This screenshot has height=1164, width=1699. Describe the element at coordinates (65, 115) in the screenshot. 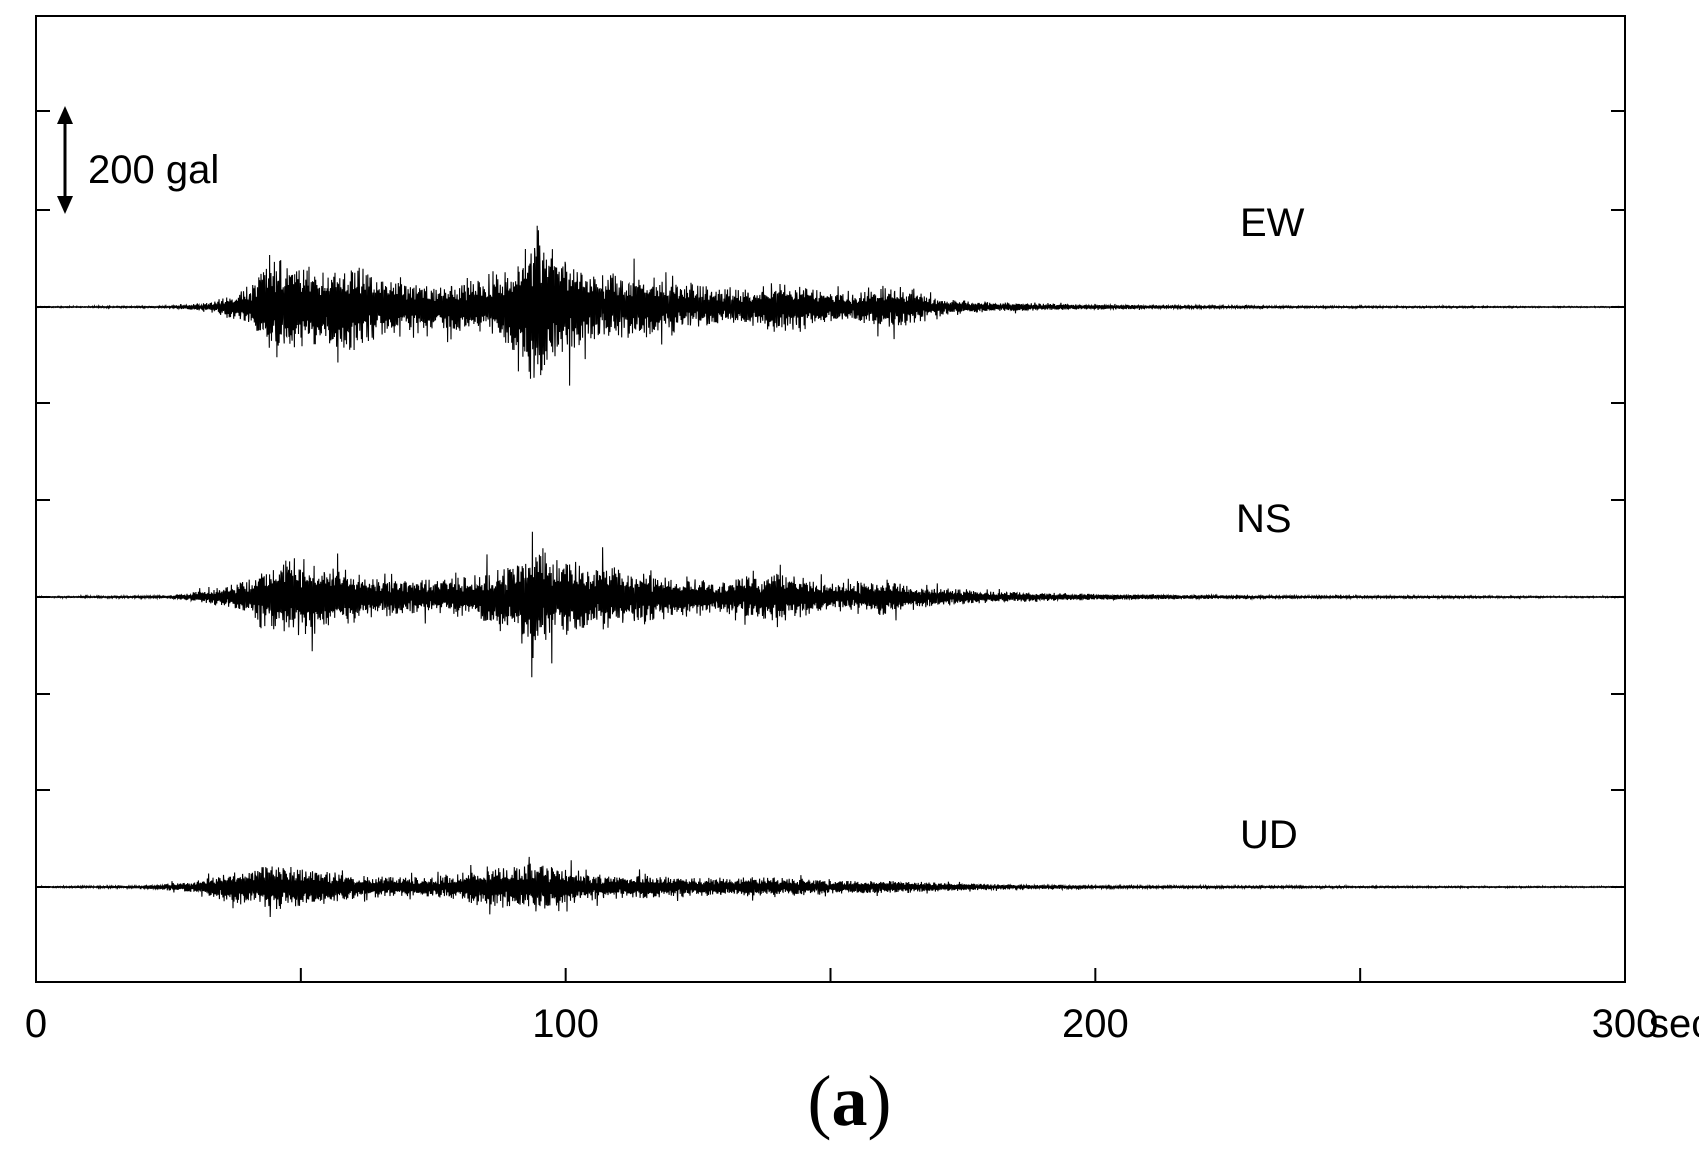

I see `scale-bar-arrow-up-icon` at that location.